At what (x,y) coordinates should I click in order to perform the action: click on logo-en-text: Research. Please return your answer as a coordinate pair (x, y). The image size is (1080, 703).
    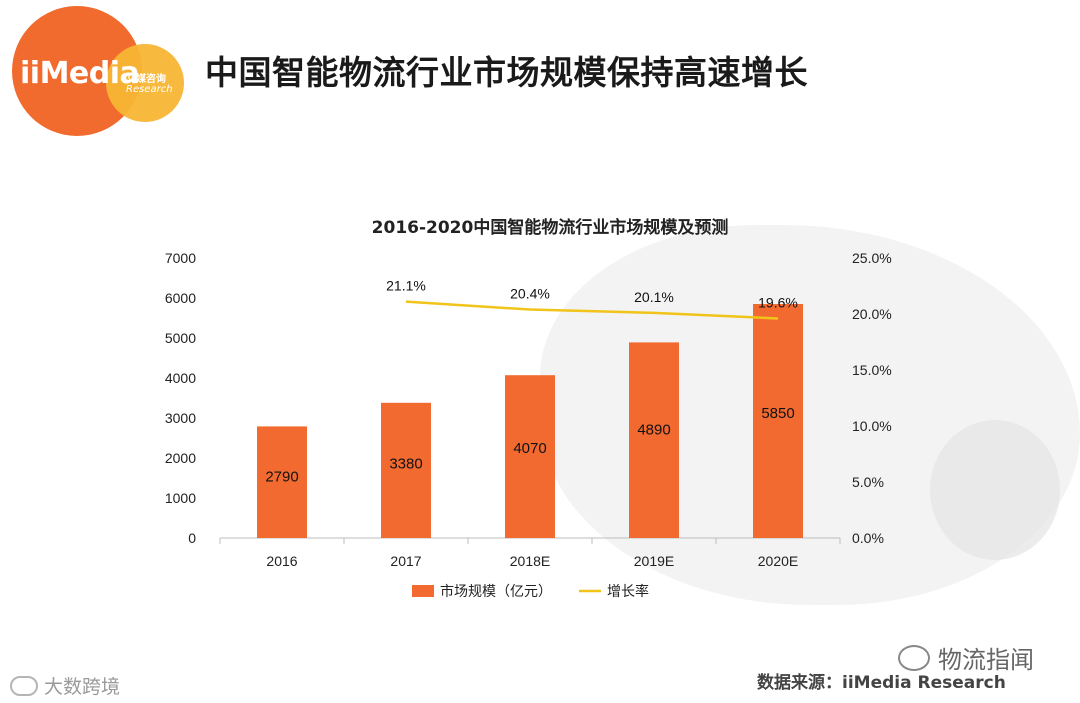
    Looking at the image, I should click on (149, 89).